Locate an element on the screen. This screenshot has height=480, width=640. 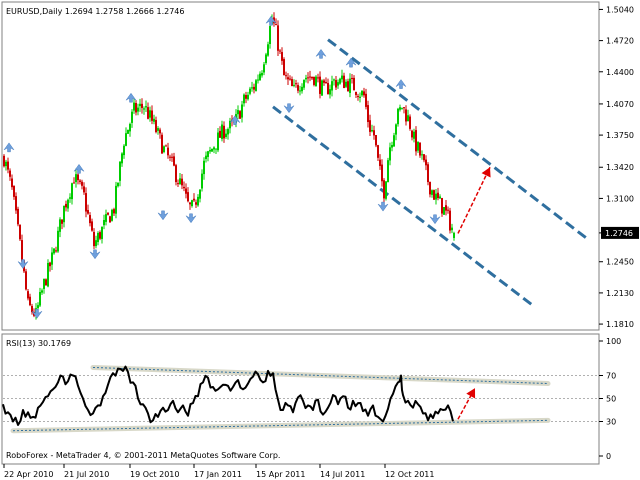
rsi-trend-bands is located at coordinates (280, 399).